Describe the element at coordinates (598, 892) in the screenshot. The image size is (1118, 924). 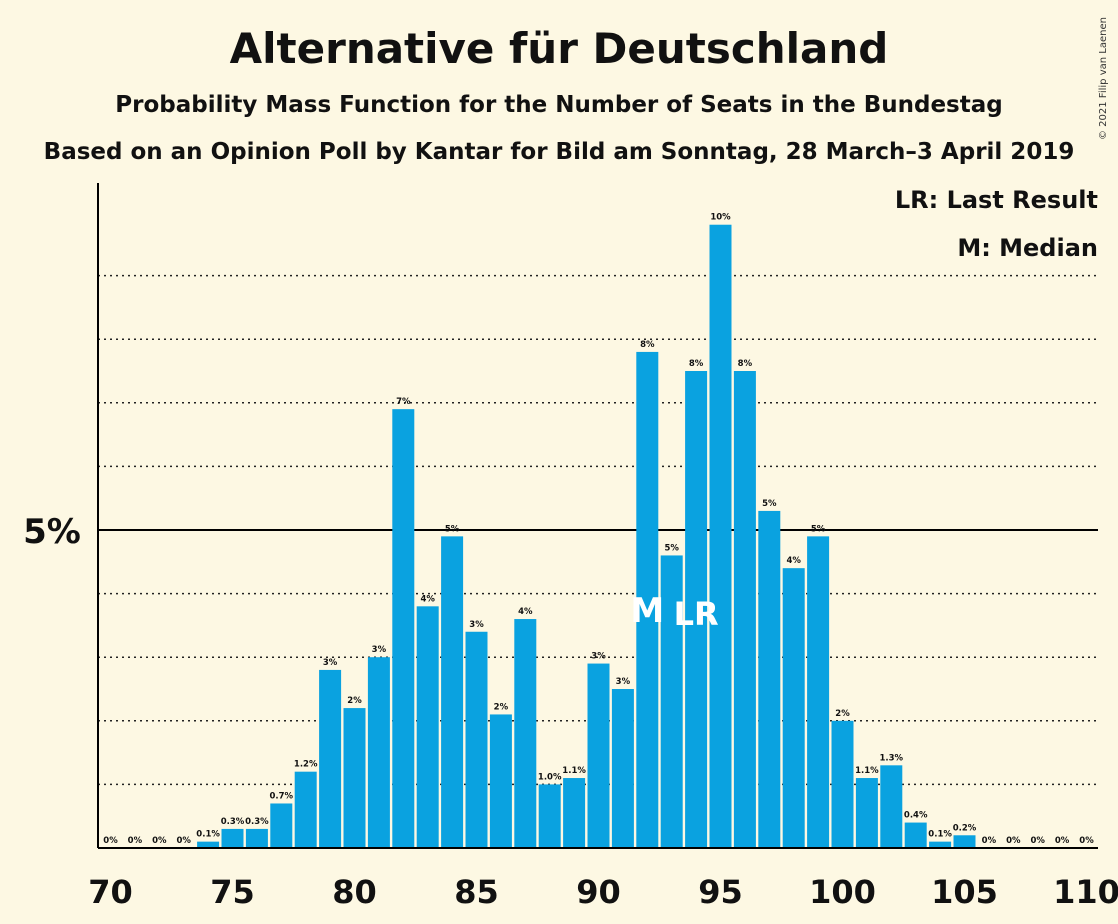
I see `x-tick-label: 90` at that location.